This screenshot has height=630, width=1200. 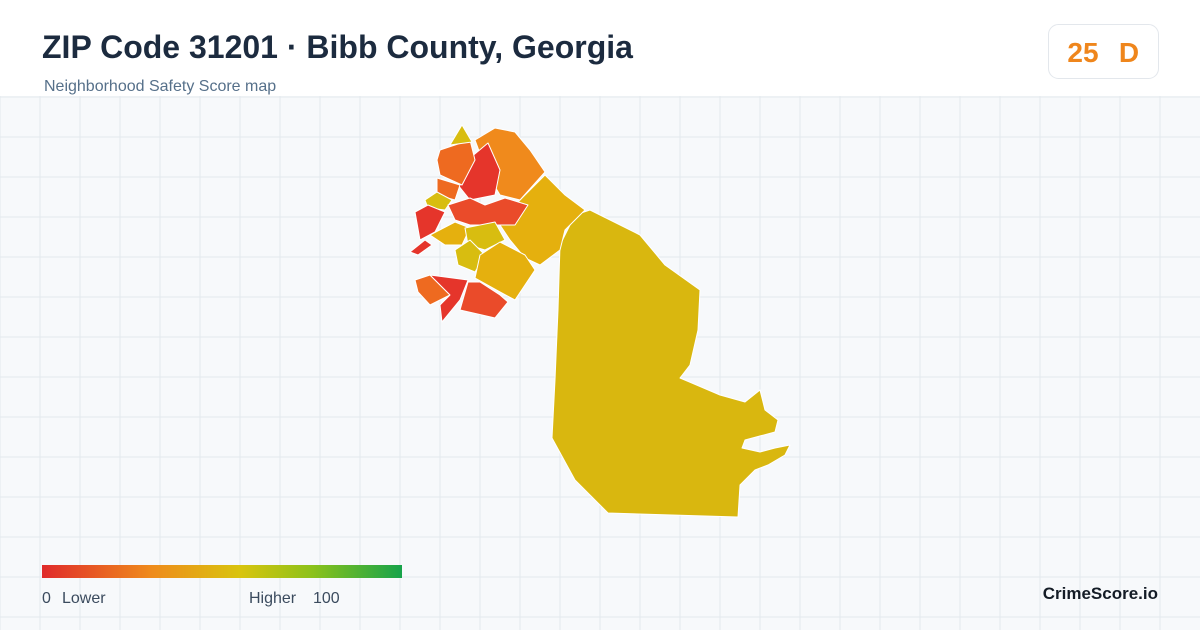 I want to click on brand: CrimeScore.io, so click(x=1100, y=593).